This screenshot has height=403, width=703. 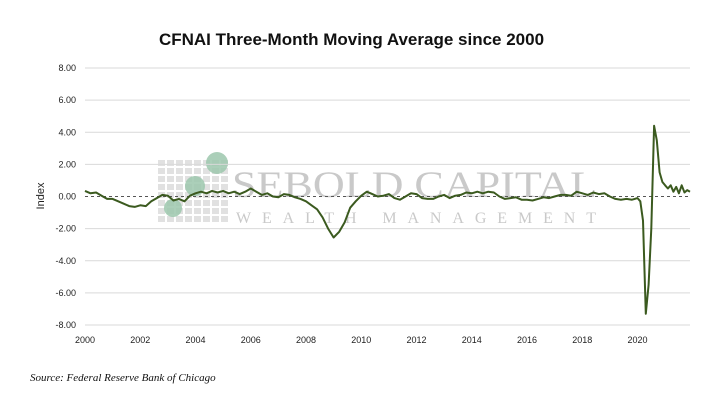 I want to click on x-tick-label: 2002, so click(x=140, y=340).